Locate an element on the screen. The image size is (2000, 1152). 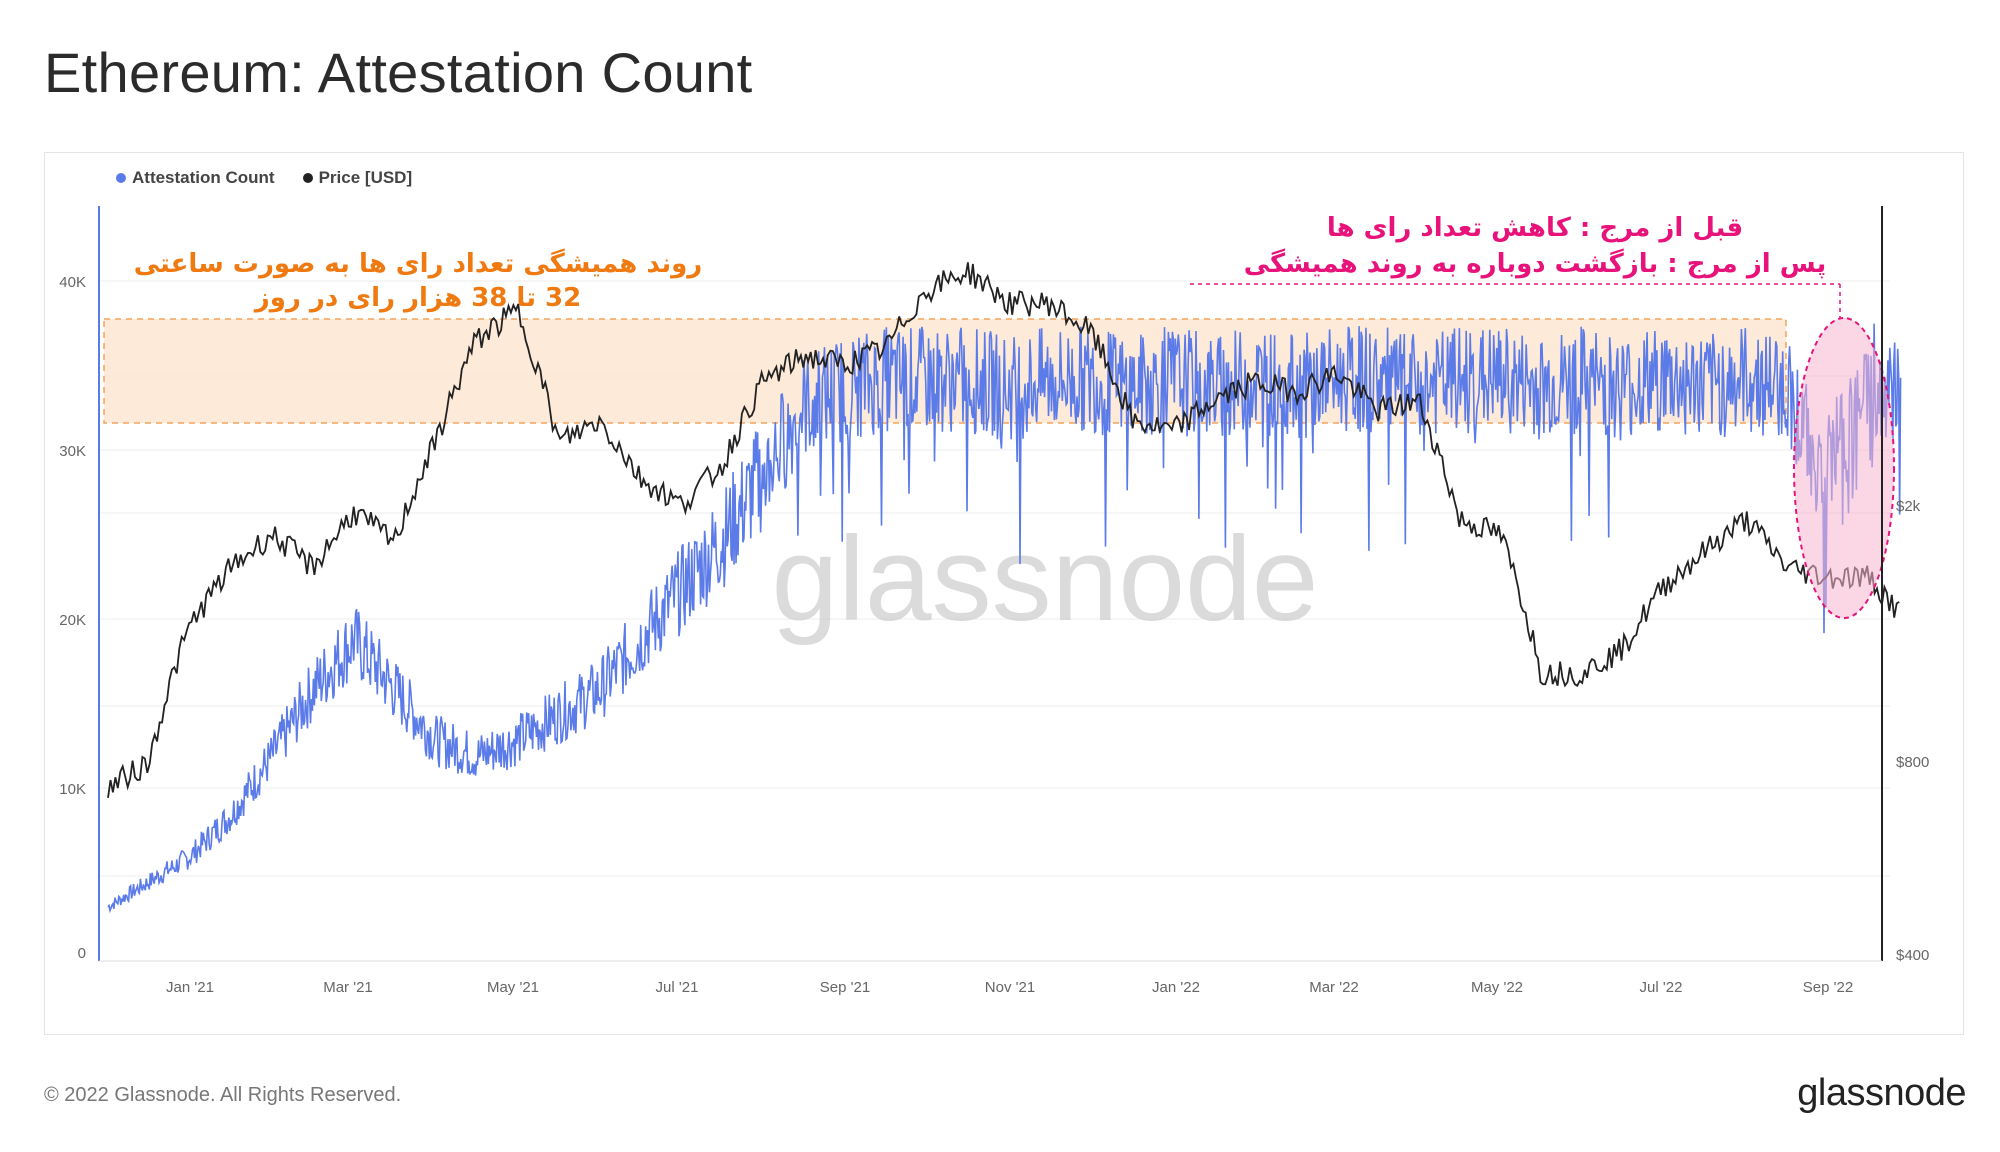
annotation-left-line2: 32 تا 38 هزار رای در روز is located at coordinates (417, 298).